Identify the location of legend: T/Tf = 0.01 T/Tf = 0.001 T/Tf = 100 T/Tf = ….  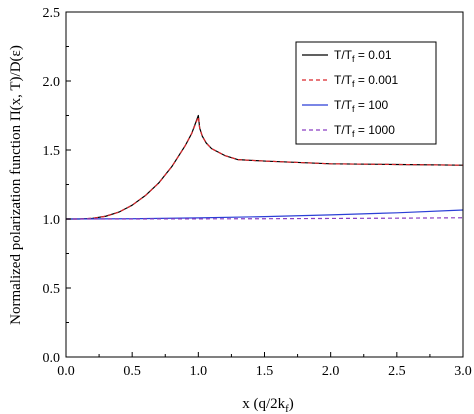
(366, 93).